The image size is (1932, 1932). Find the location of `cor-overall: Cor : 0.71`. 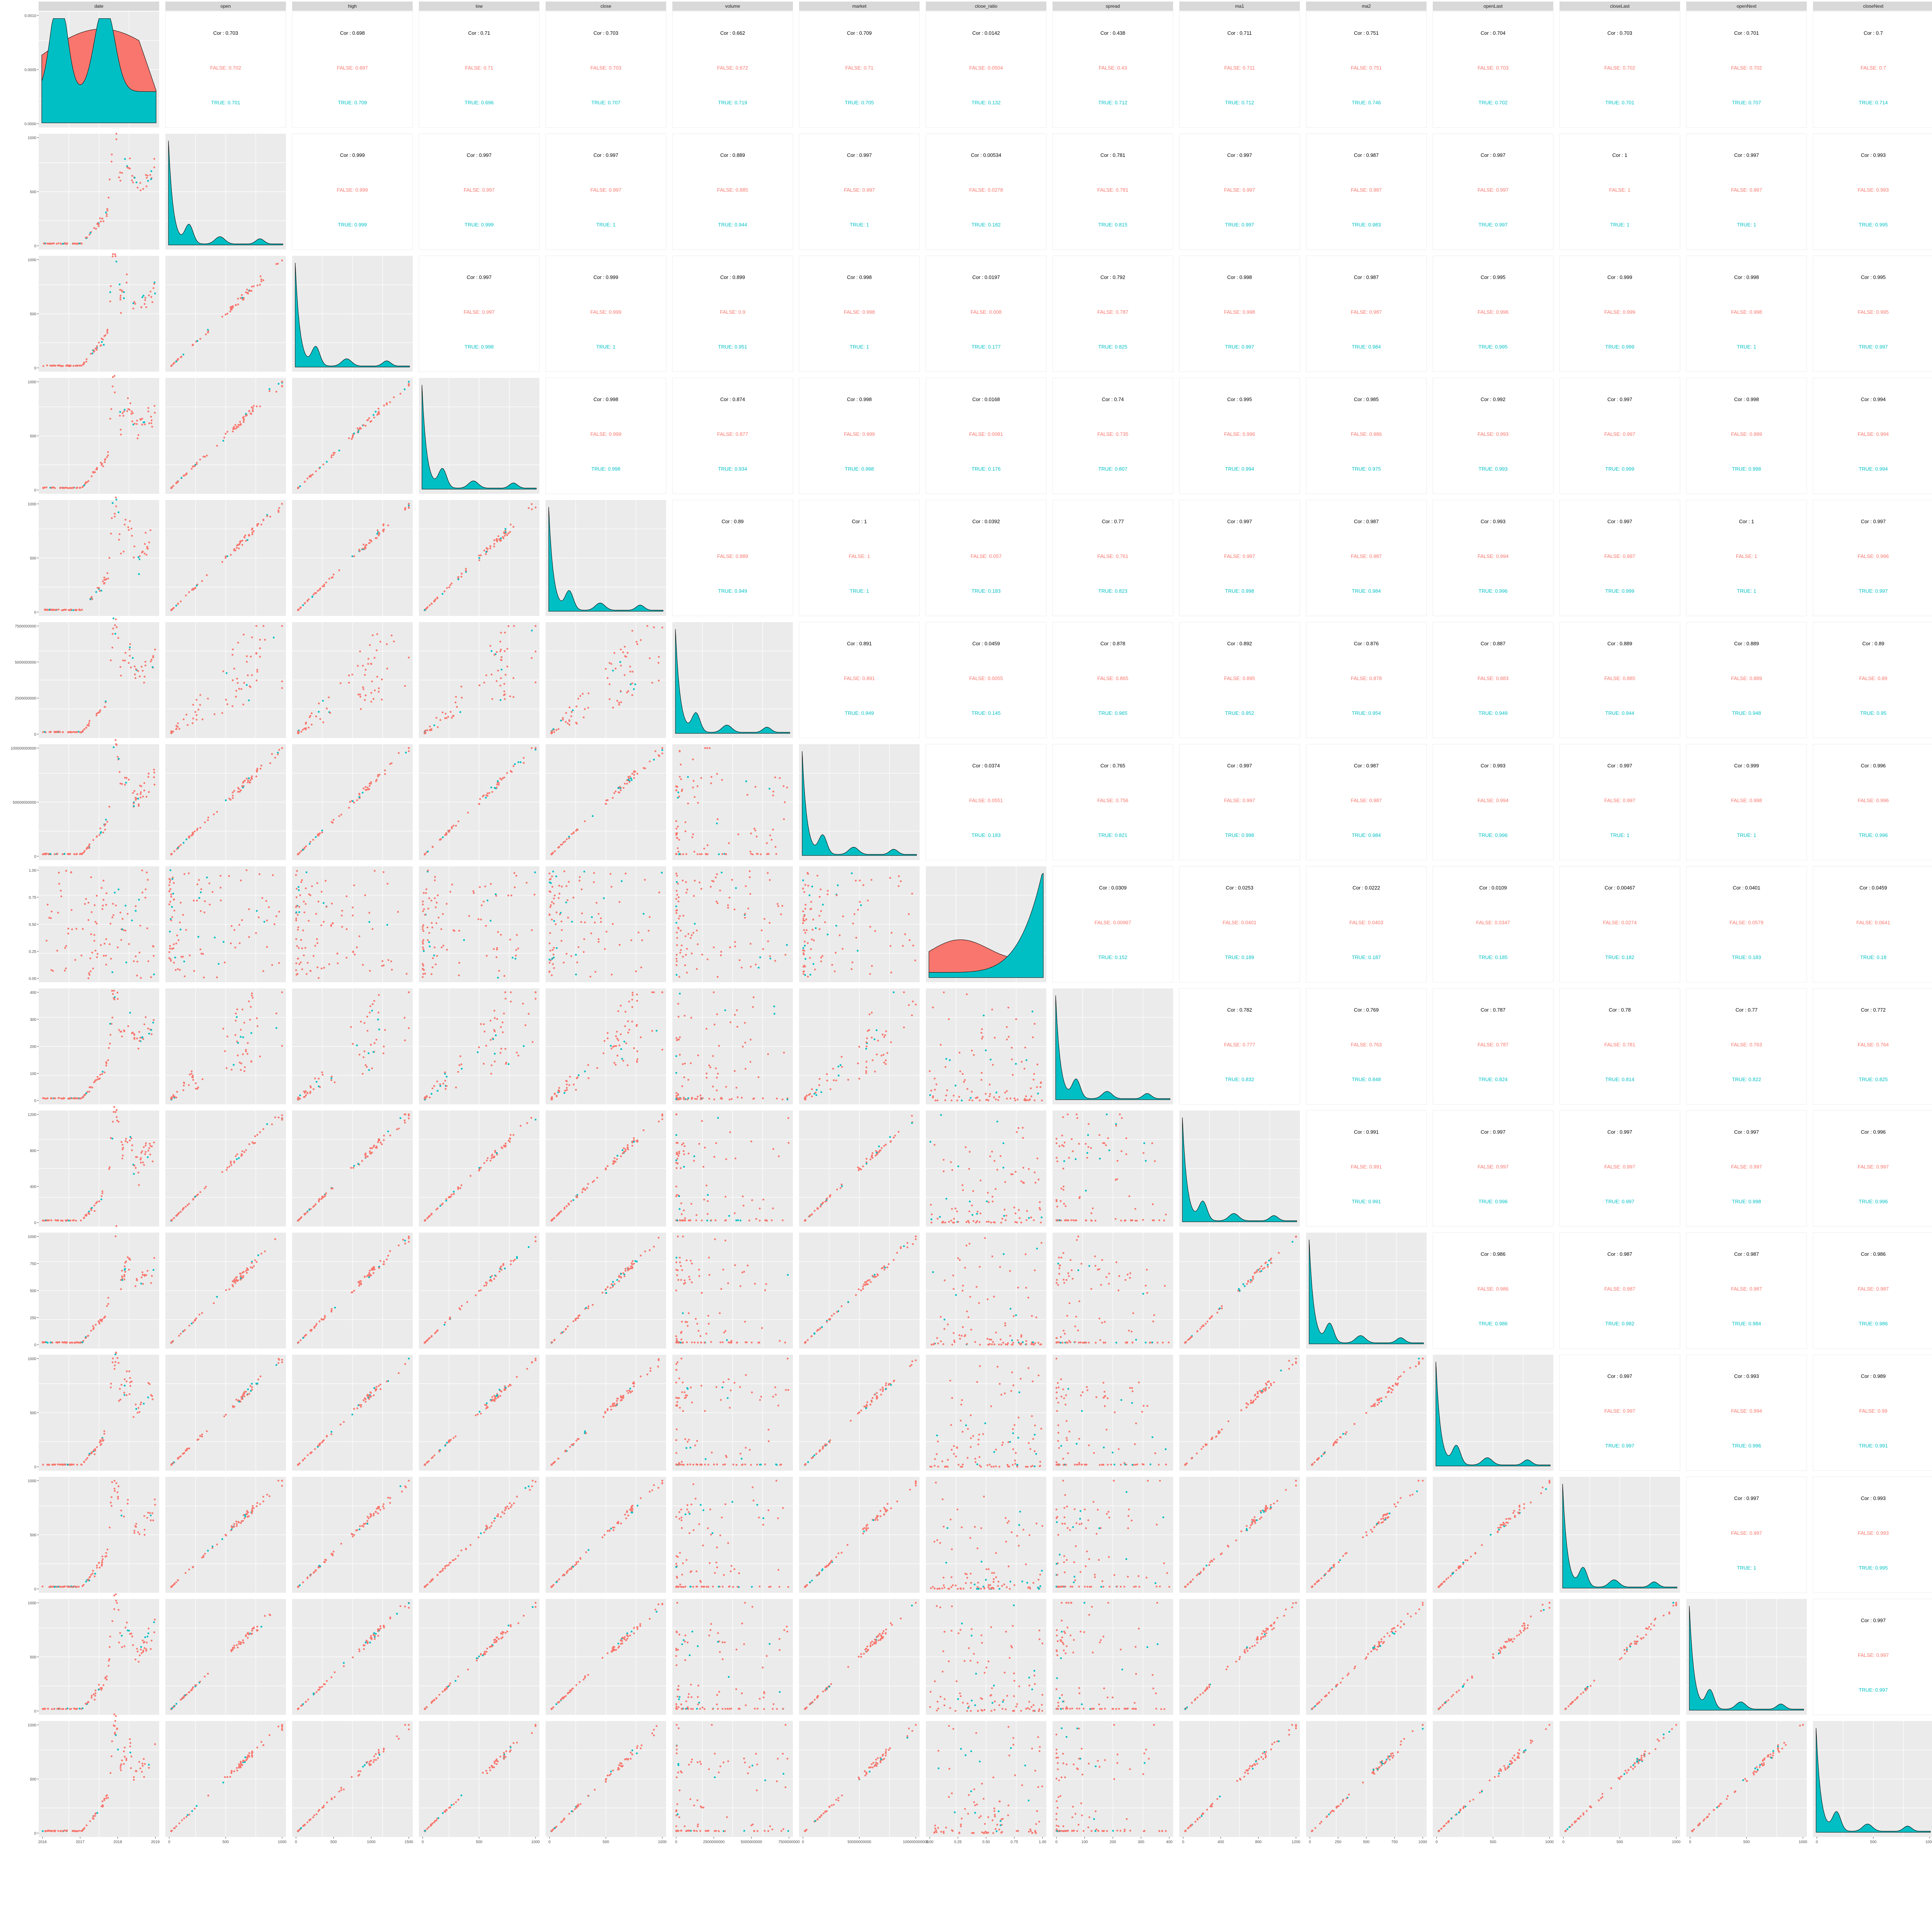

cor-overall: Cor : 0.71 is located at coordinates (479, 33).